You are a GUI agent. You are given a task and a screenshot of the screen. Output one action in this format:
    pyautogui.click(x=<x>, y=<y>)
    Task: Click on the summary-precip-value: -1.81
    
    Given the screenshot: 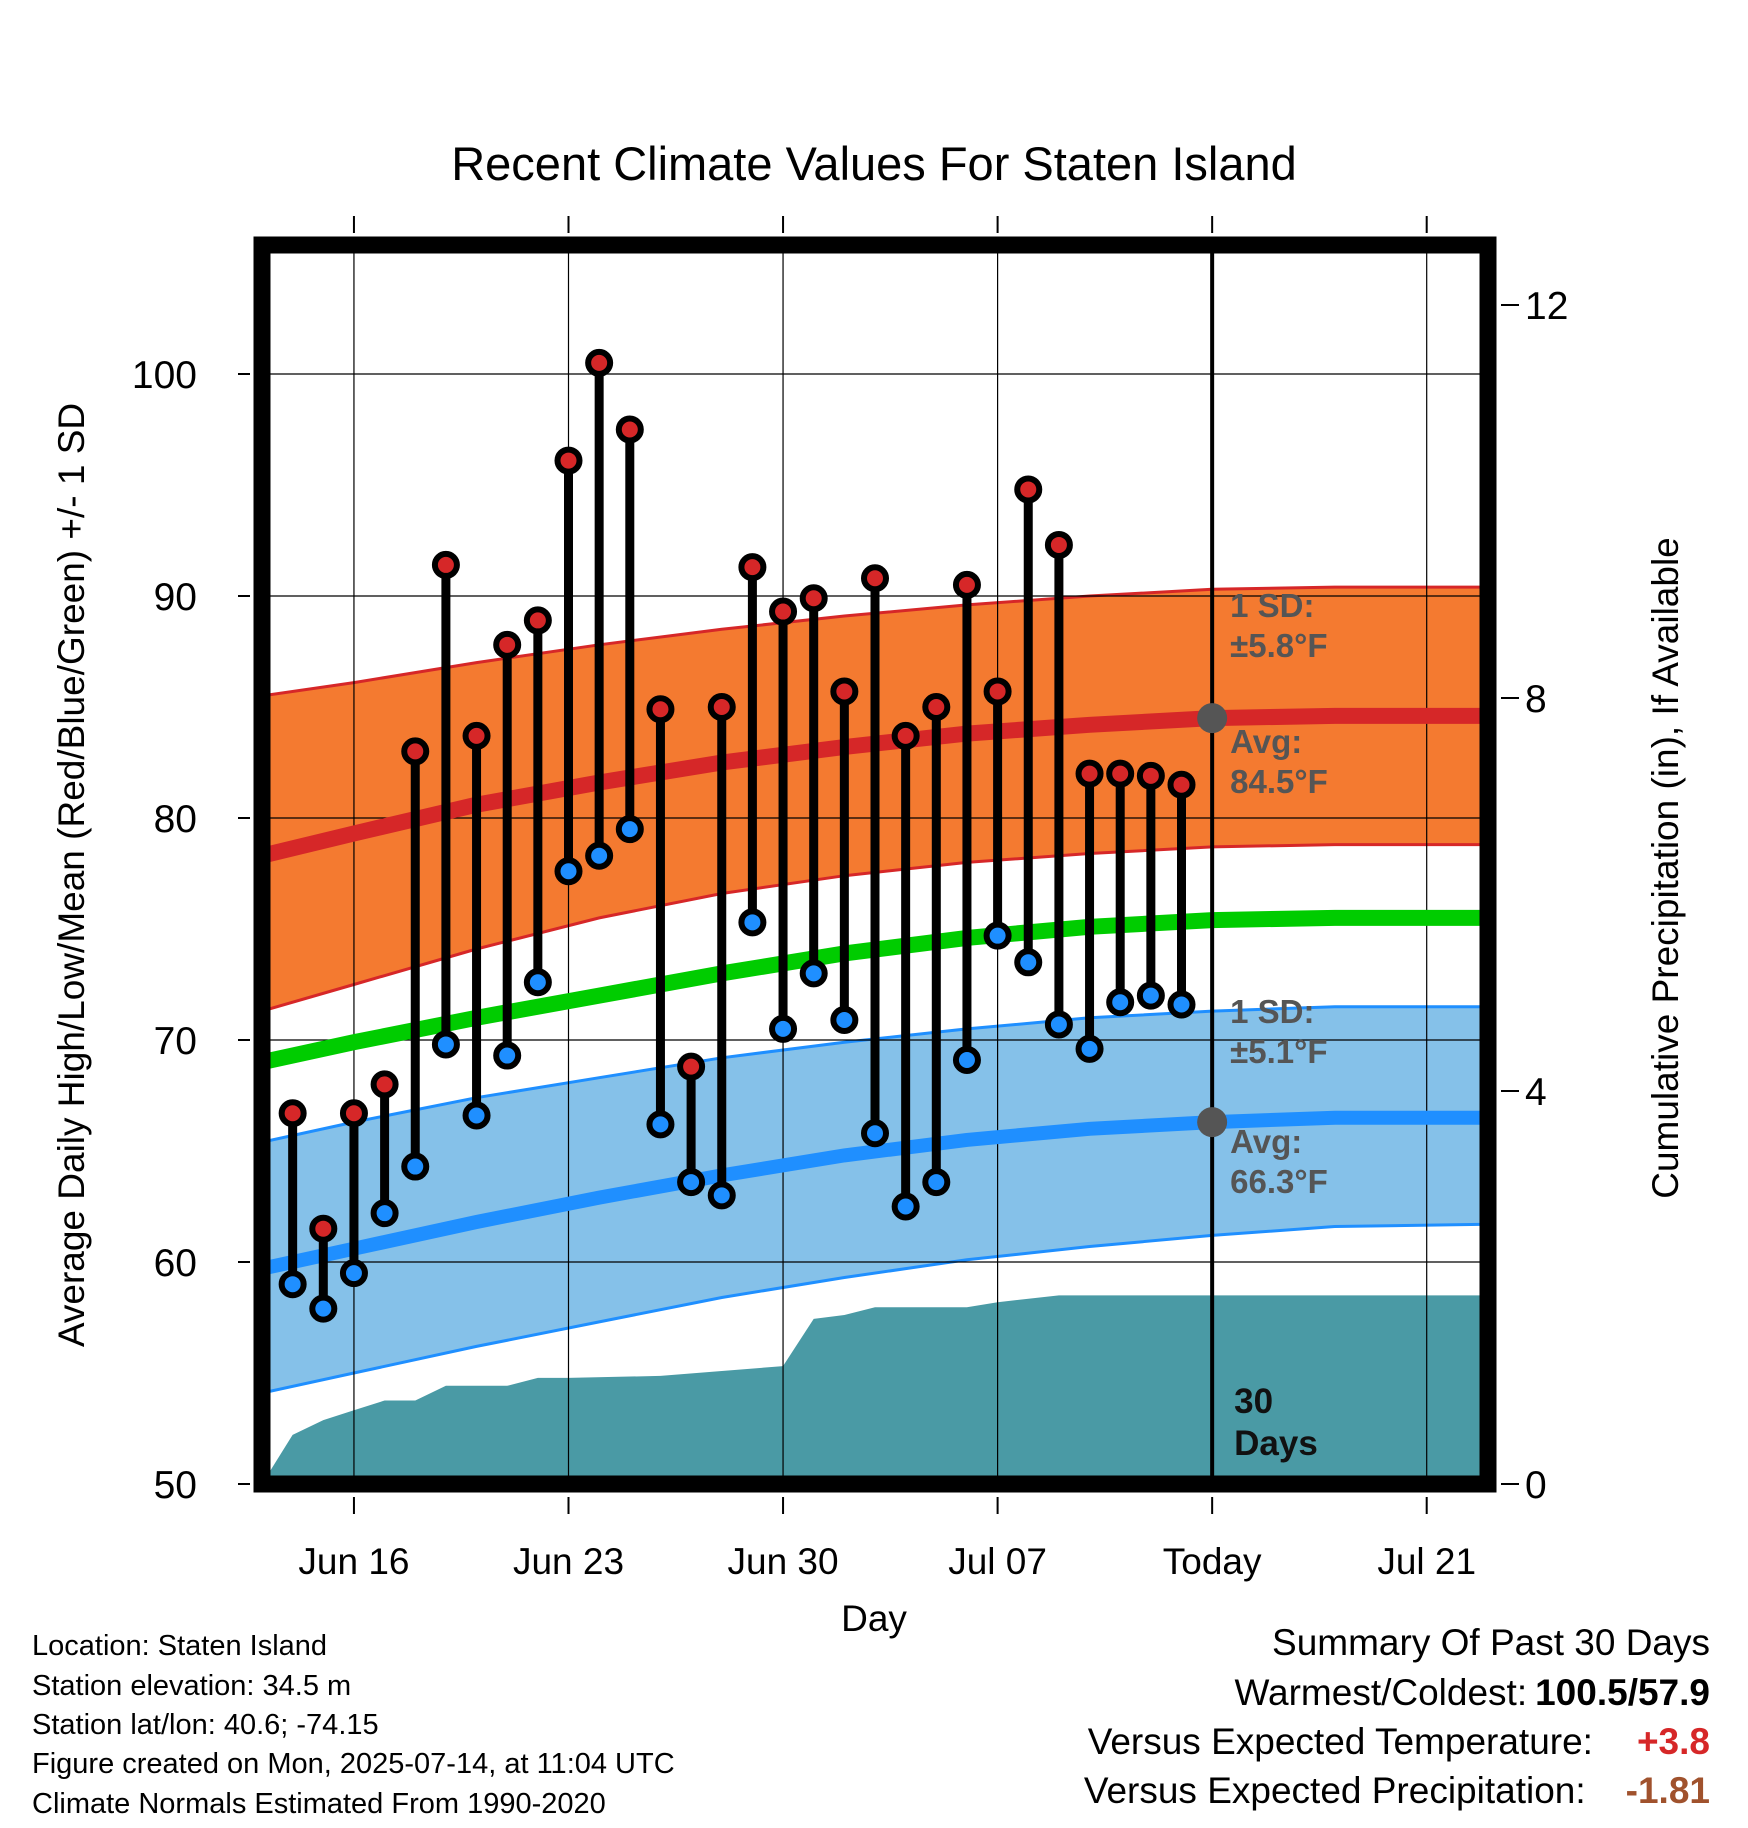 What is the action you would take?
    pyautogui.click(x=1667, y=1790)
    